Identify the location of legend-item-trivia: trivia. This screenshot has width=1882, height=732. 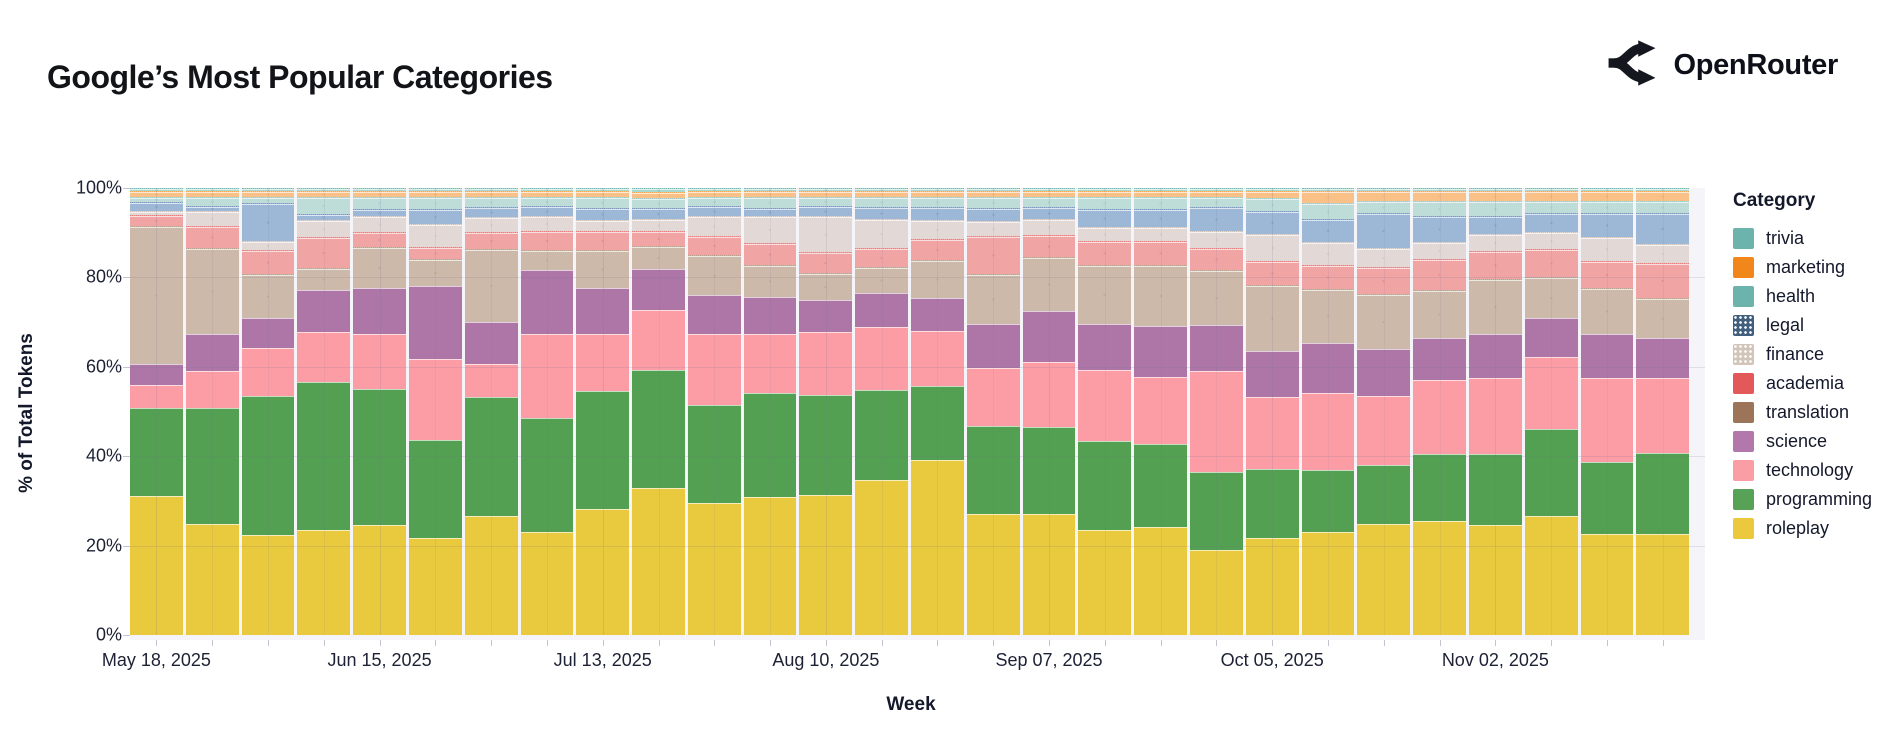
(1805, 238).